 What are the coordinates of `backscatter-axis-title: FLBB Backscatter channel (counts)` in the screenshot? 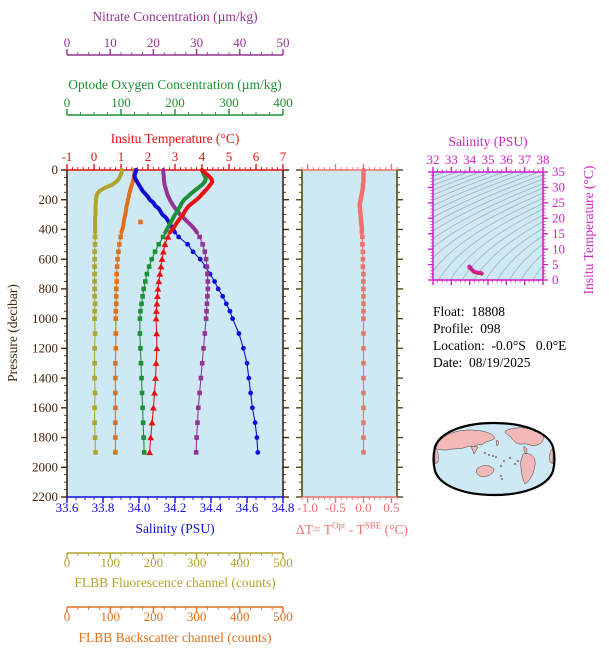 It's located at (175, 637).